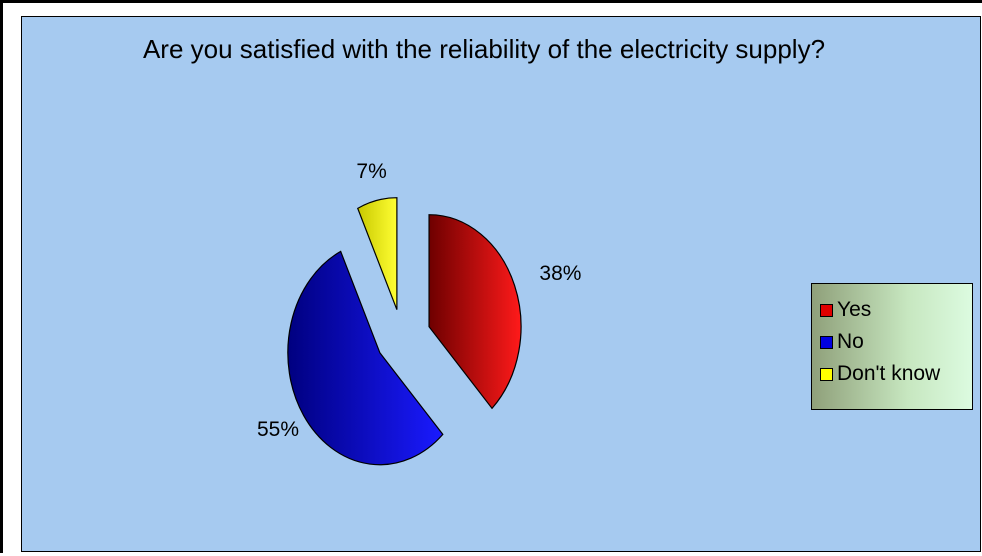 This screenshot has width=982, height=556. What do you see at coordinates (377, 253) in the screenshot?
I see `pie-slice-dont-know` at bounding box center [377, 253].